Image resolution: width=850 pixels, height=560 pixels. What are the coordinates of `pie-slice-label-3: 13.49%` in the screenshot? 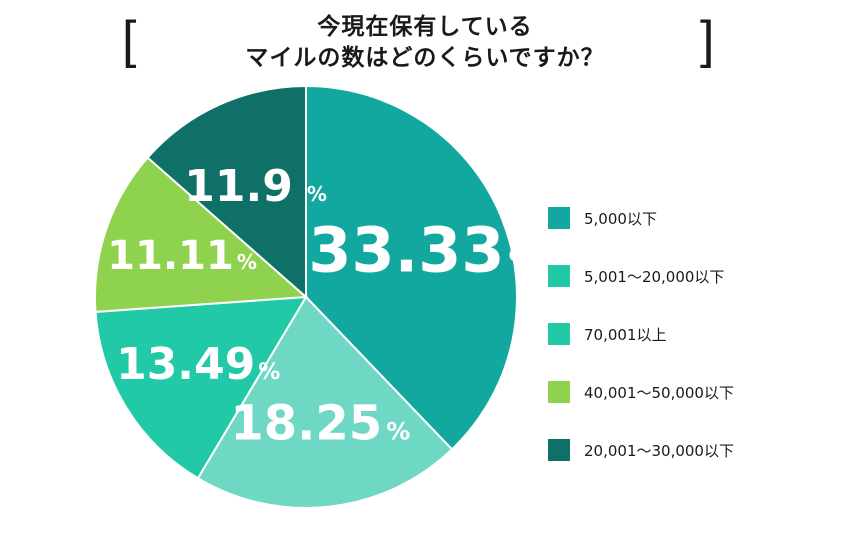 It's located at (198, 364).